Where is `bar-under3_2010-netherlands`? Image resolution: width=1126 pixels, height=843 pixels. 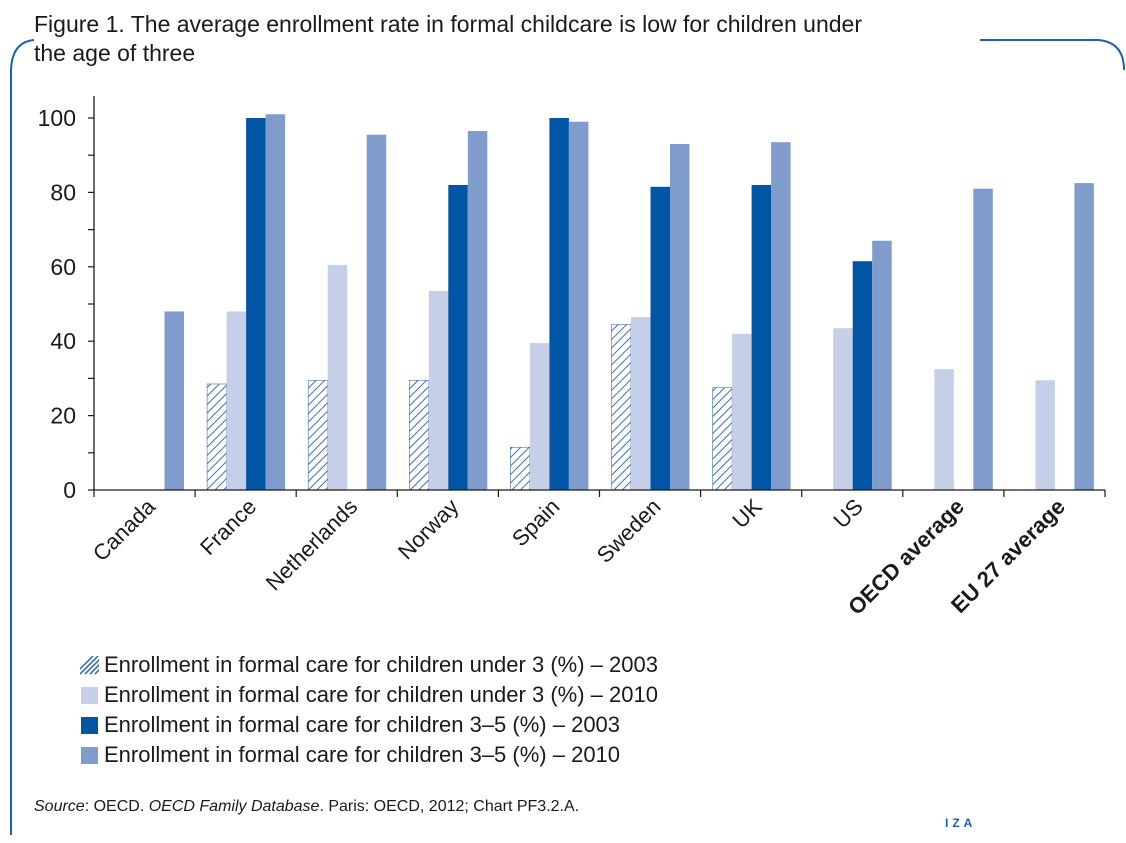
bar-under3_2010-netherlands is located at coordinates (337, 377).